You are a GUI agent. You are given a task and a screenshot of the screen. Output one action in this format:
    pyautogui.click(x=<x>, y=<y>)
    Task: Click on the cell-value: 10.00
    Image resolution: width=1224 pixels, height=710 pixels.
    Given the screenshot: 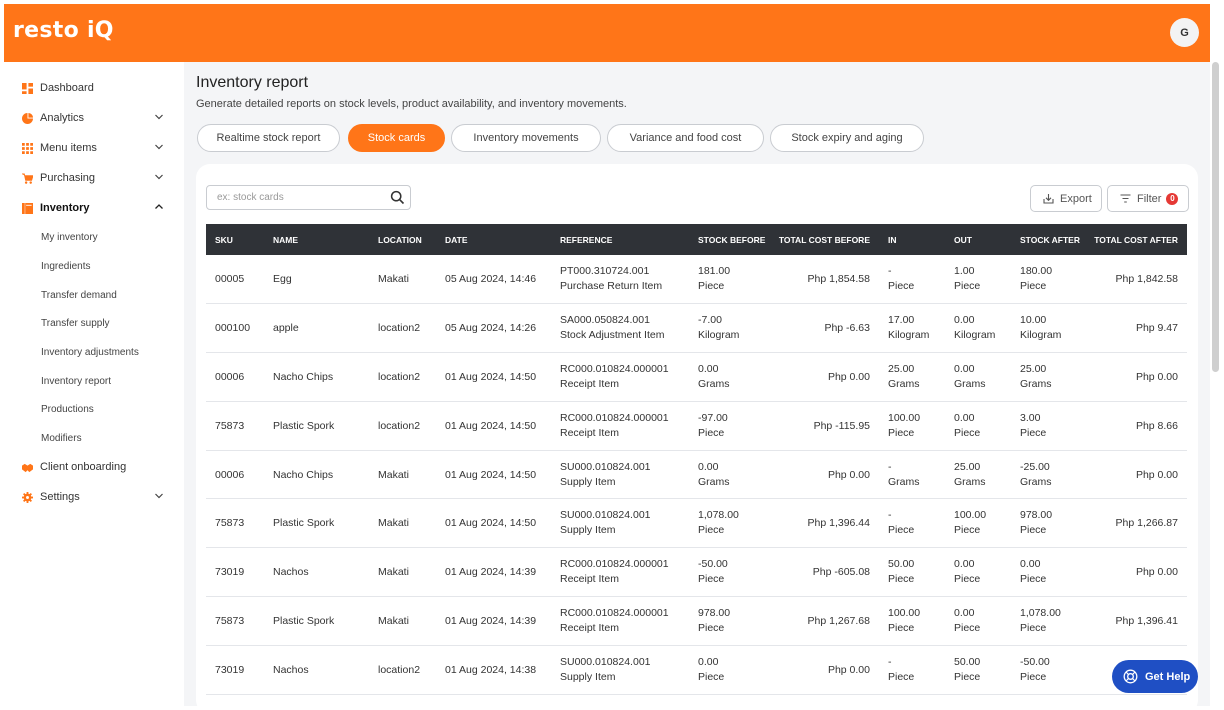 What is the action you would take?
    pyautogui.click(x=1033, y=320)
    